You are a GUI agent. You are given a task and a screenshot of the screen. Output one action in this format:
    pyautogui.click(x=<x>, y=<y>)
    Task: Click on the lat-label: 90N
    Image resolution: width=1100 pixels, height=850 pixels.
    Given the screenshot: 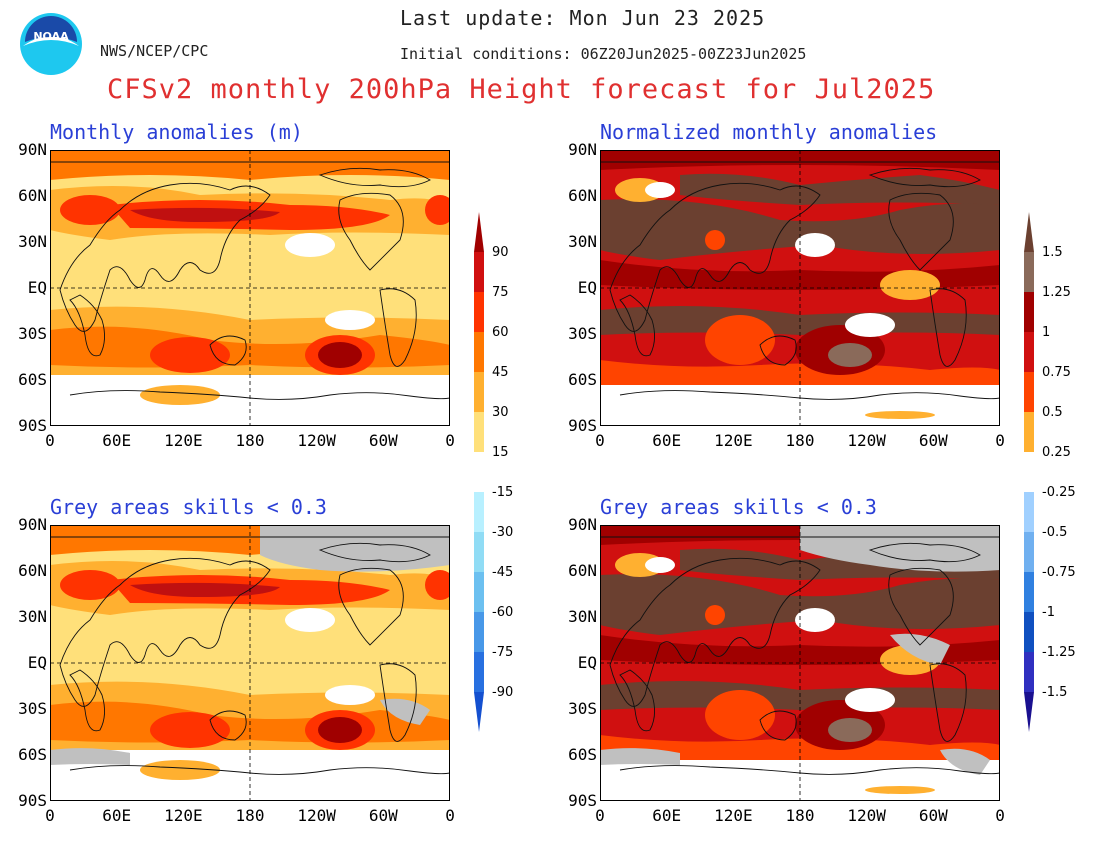 What is the action you would take?
    pyautogui.click(x=582, y=149)
    